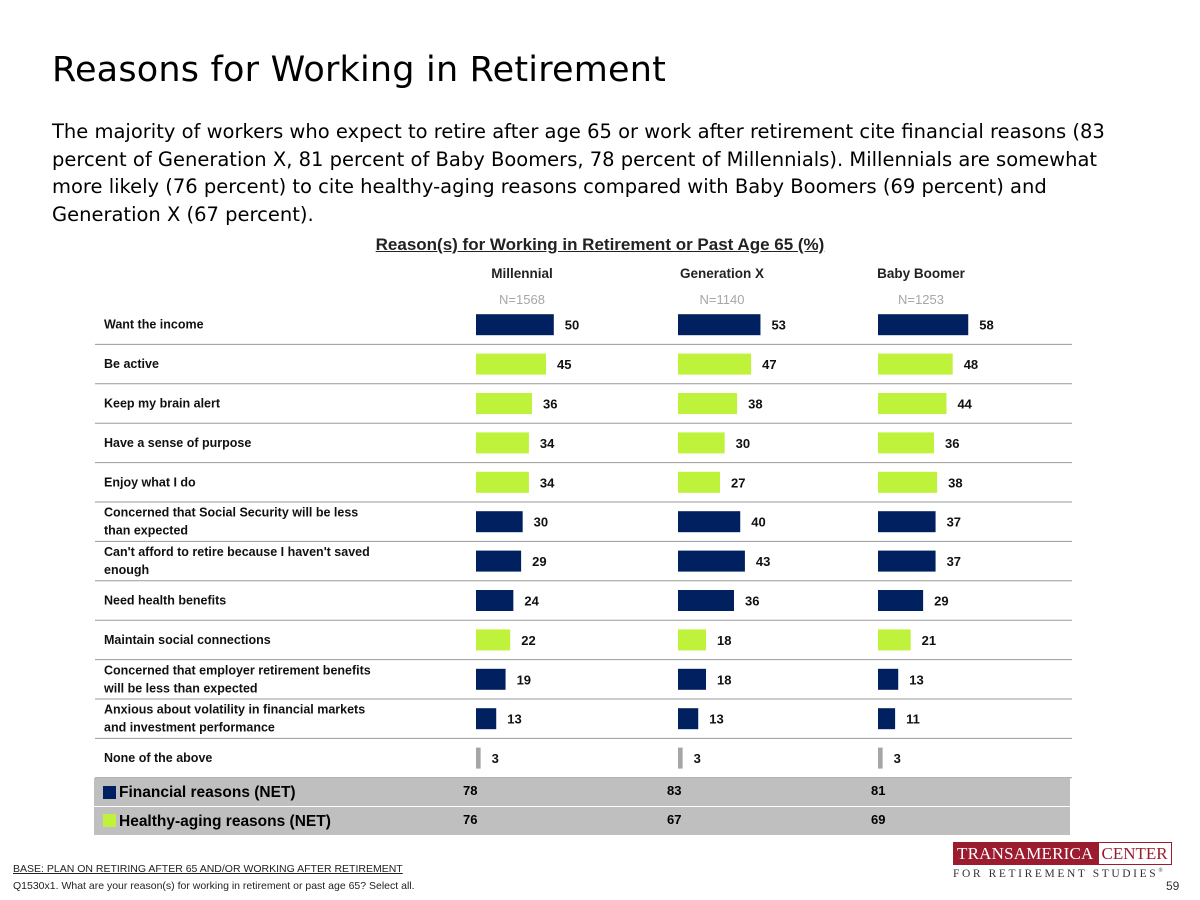 The image size is (1200, 900). What do you see at coordinates (177, 443) in the screenshot?
I see `category-label: Have a sense of purpose` at bounding box center [177, 443].